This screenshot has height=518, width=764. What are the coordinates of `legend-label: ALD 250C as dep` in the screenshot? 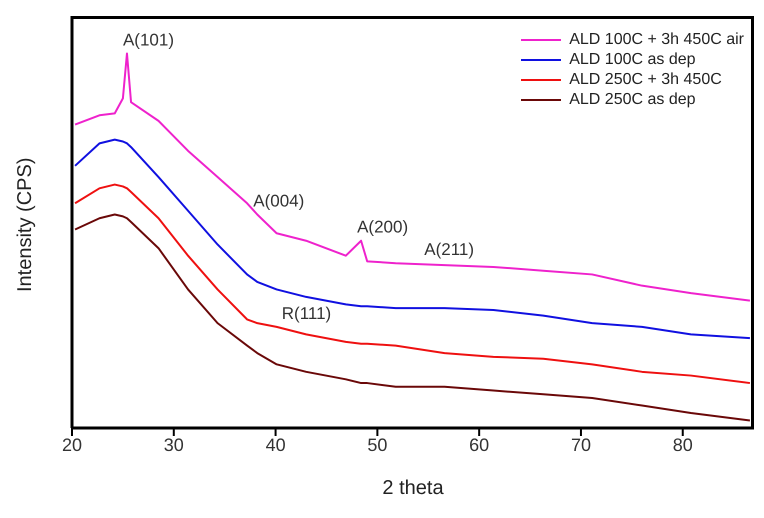 It's located at (632, 100).